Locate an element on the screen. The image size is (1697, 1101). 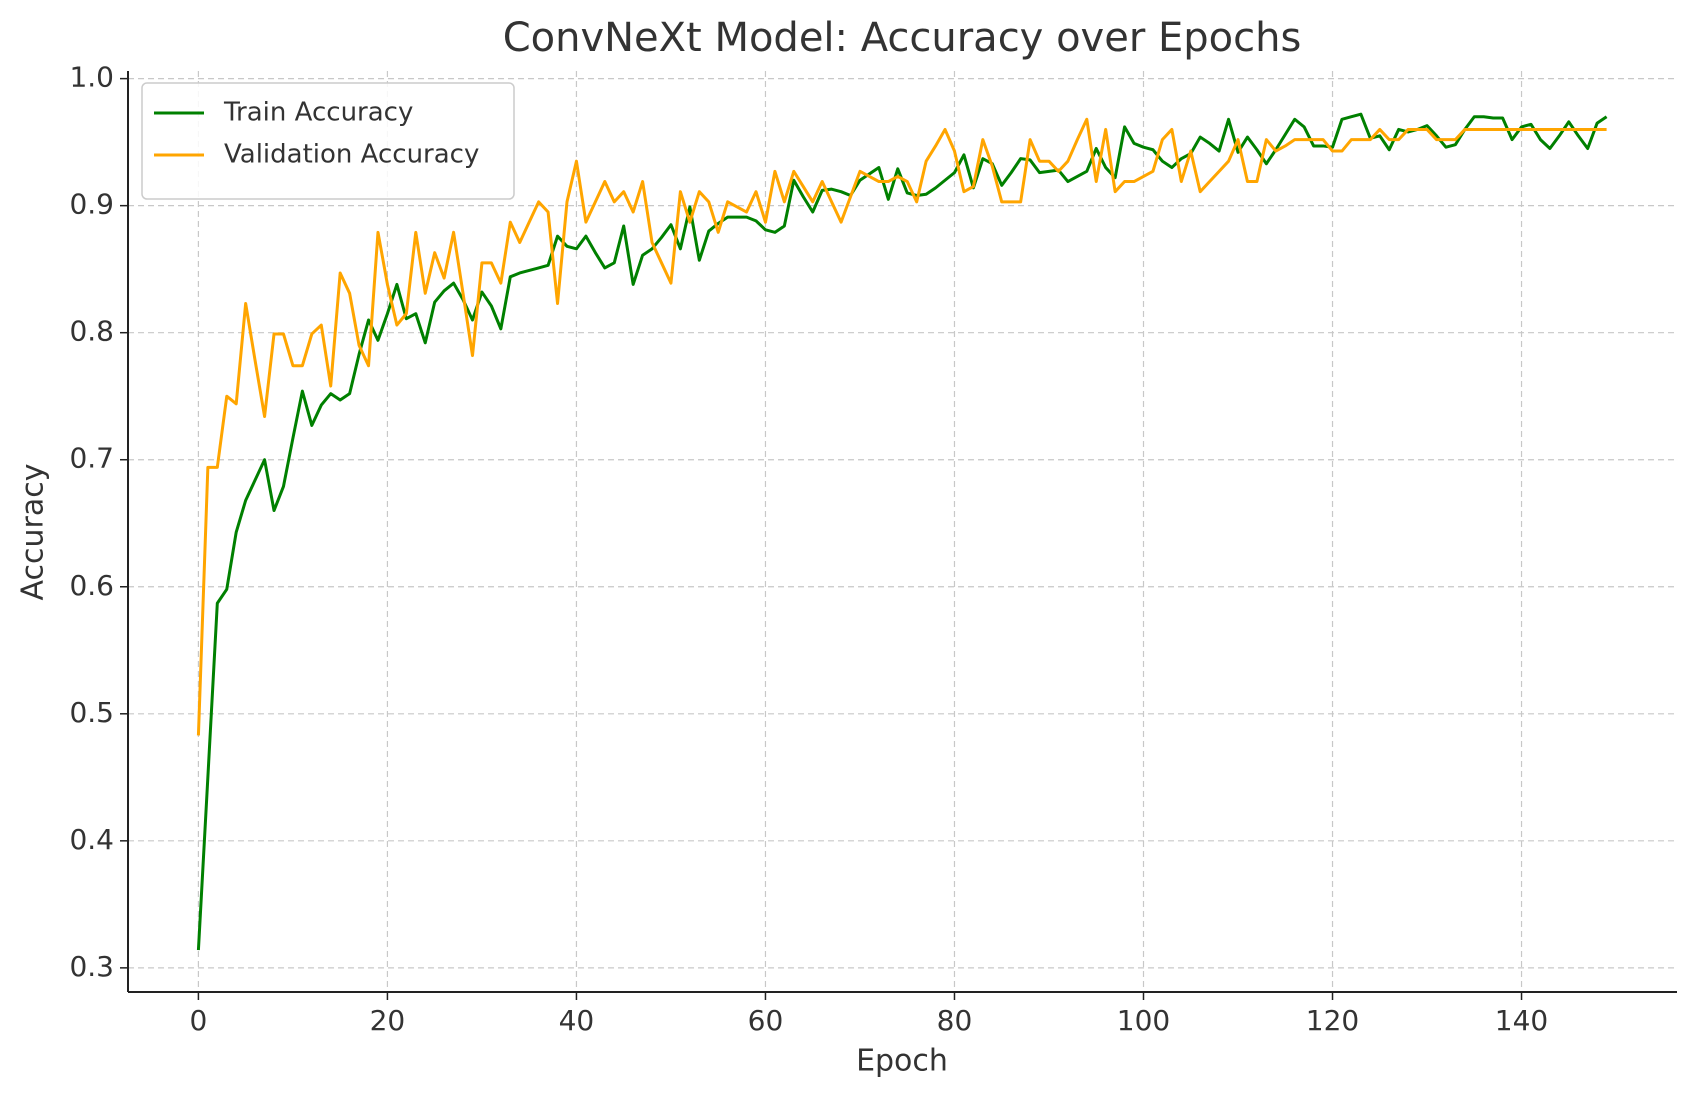
y-tick-label: 0.4 is located at coordinates (91, 839).